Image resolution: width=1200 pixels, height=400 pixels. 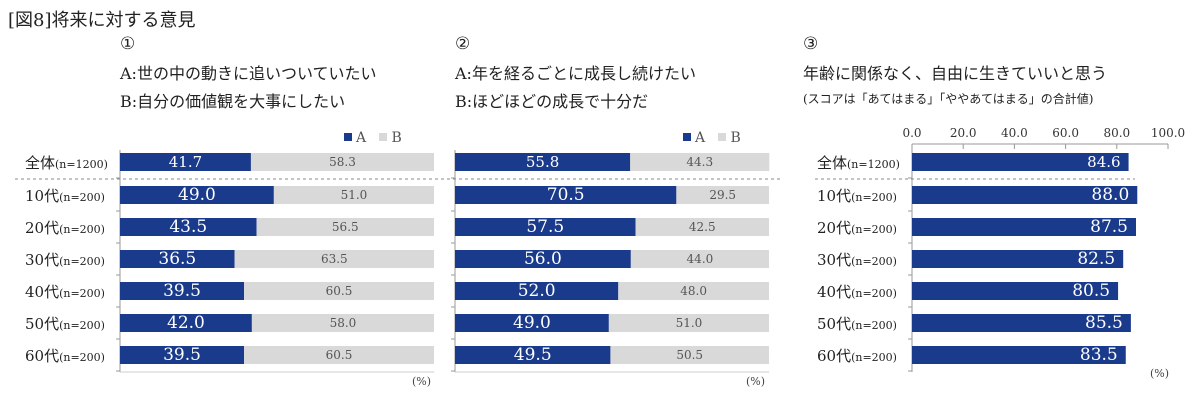 I want to click on panel3-note: (スコアは「あてはまる」「ややあてはまる」の合計値), so click(x=948, y=99).